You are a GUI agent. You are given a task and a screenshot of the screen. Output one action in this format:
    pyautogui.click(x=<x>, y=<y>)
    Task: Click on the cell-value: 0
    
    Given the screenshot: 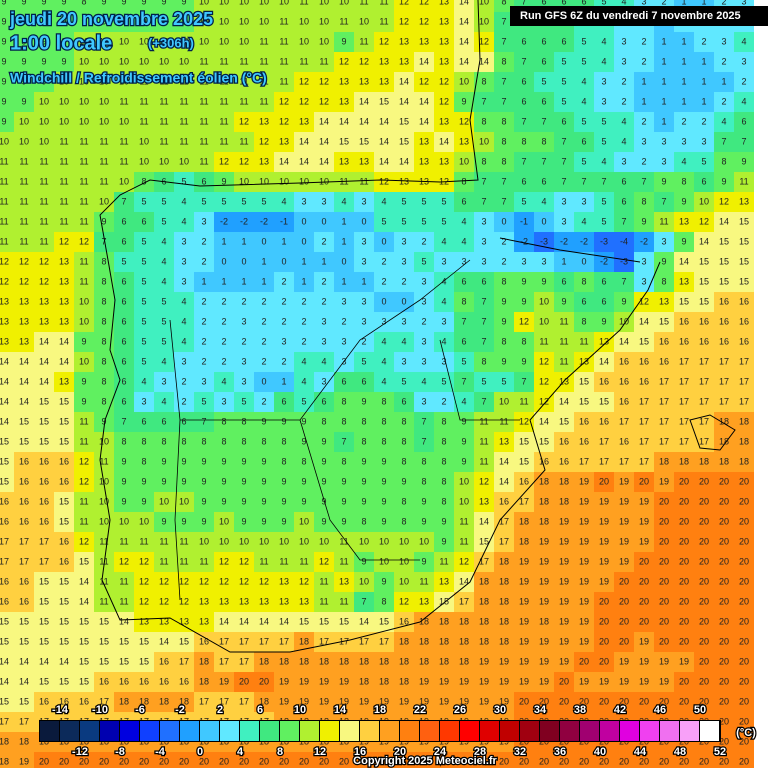 What is the action you would take?
    pyautogui.click(x=323, y=221)
    